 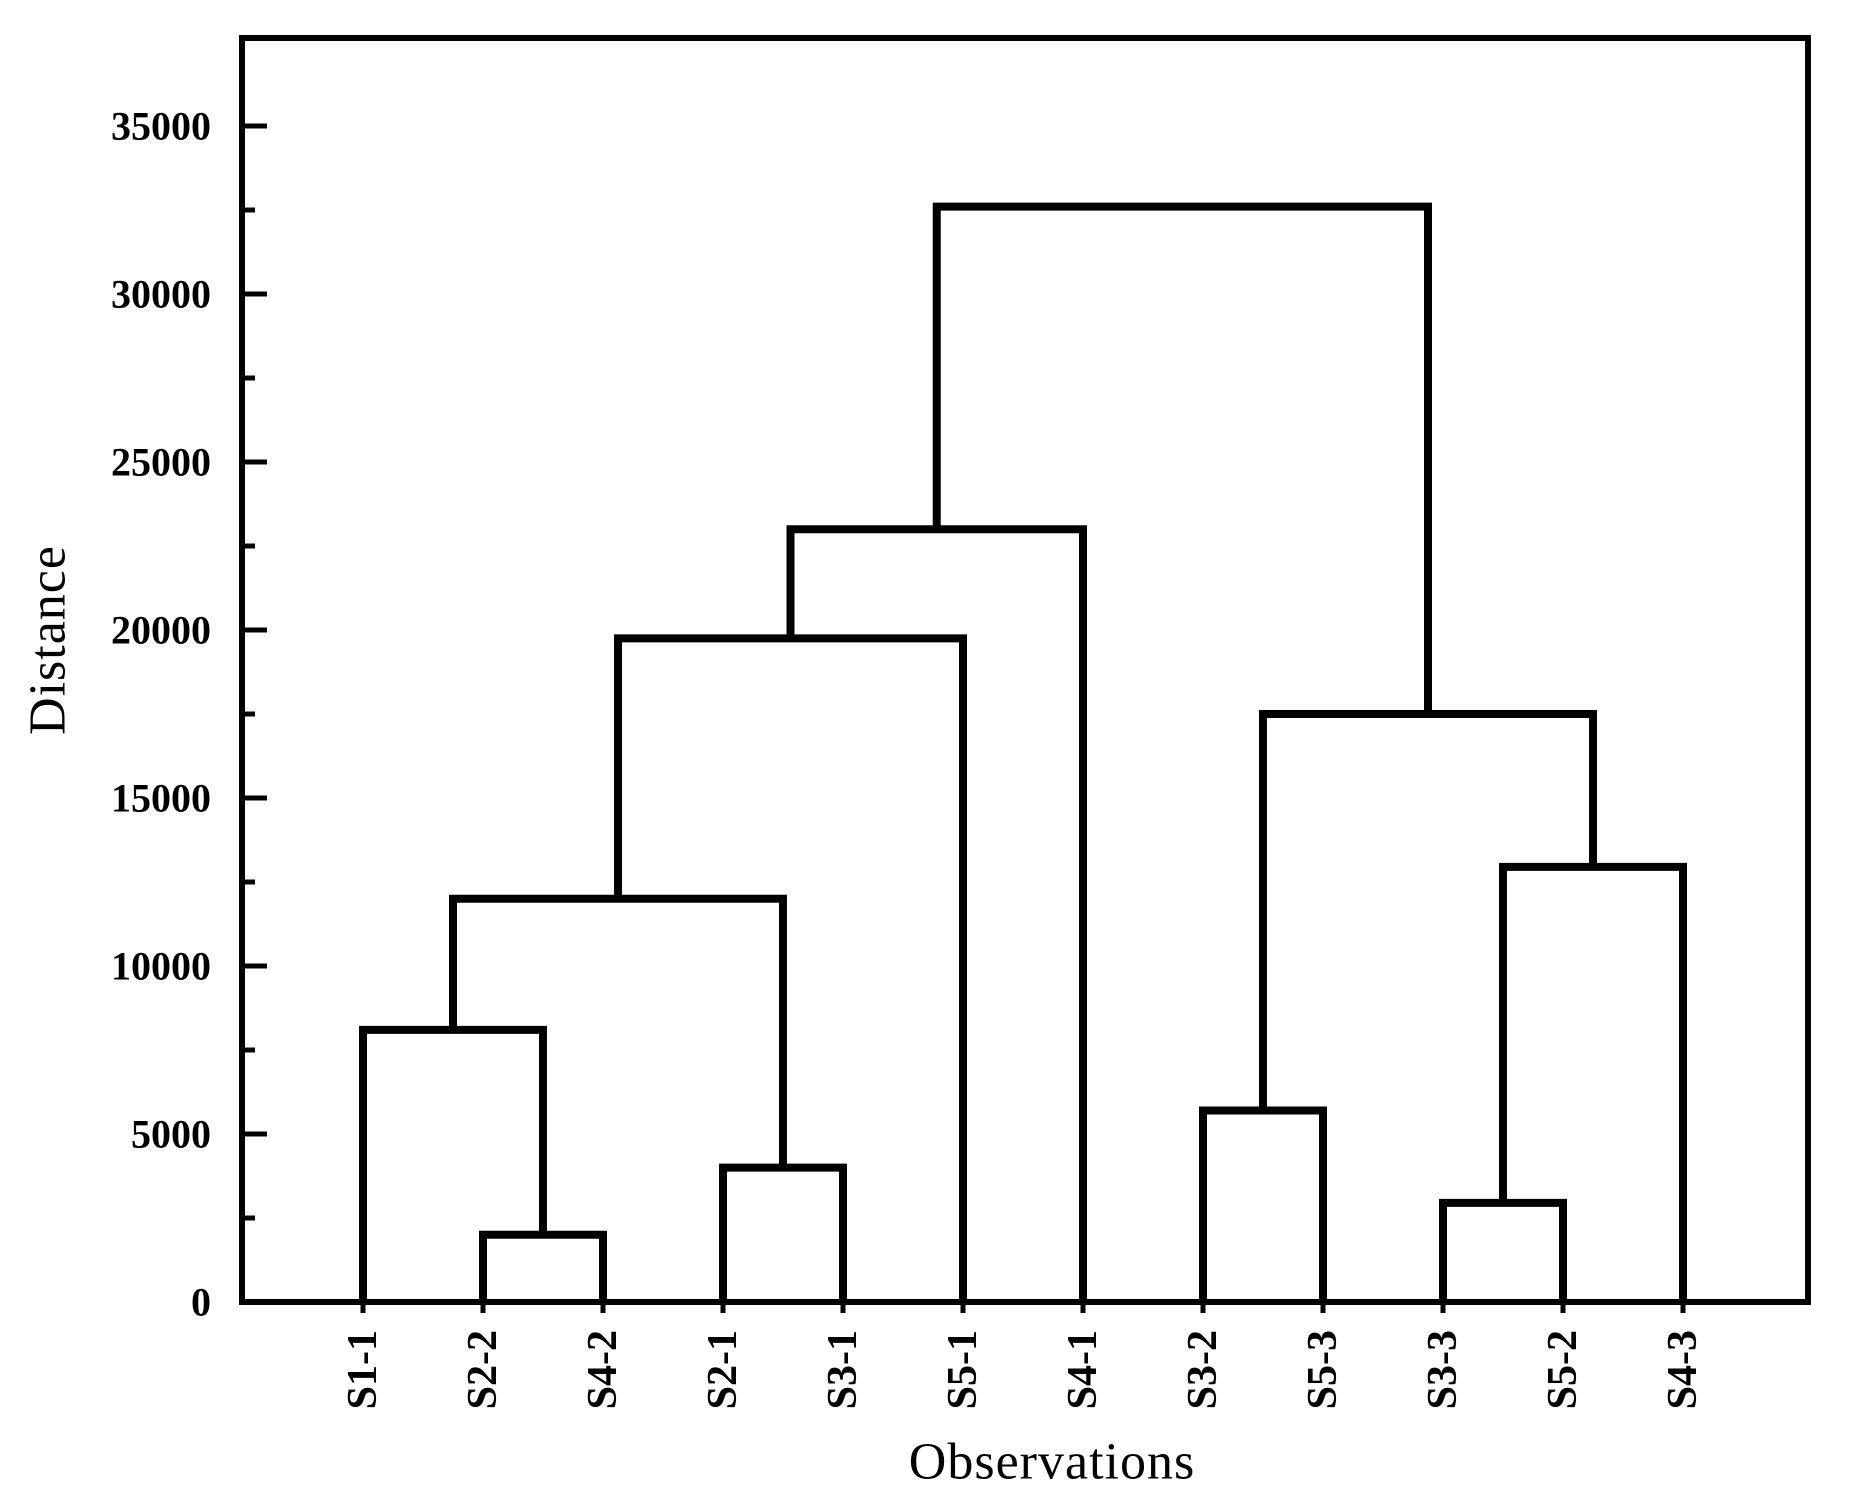 What do you see at coordinates (1323, 1369) in the screenshot?
I see `leaf-label: S5-3` at bounding box center [1323, 1369].